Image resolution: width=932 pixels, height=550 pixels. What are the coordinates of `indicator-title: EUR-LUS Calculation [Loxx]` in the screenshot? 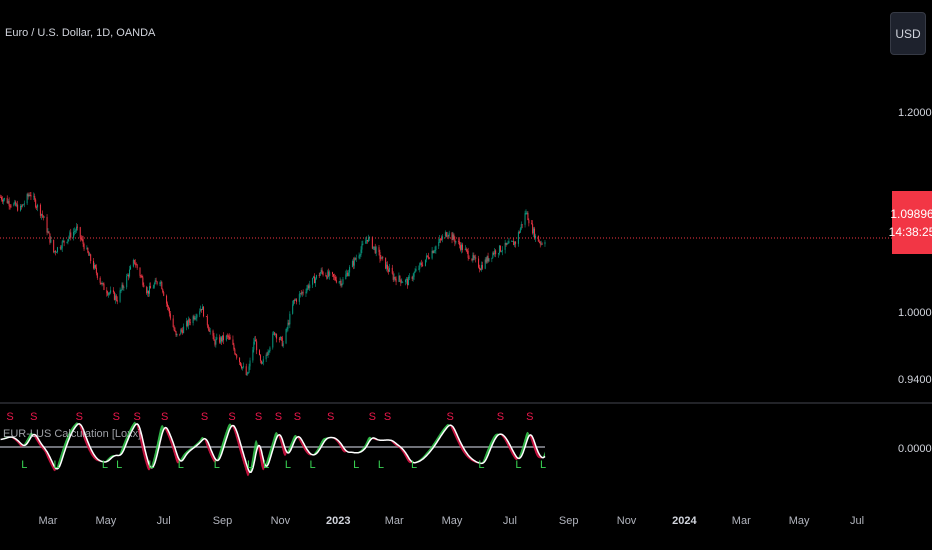 It's located at (72, 434).